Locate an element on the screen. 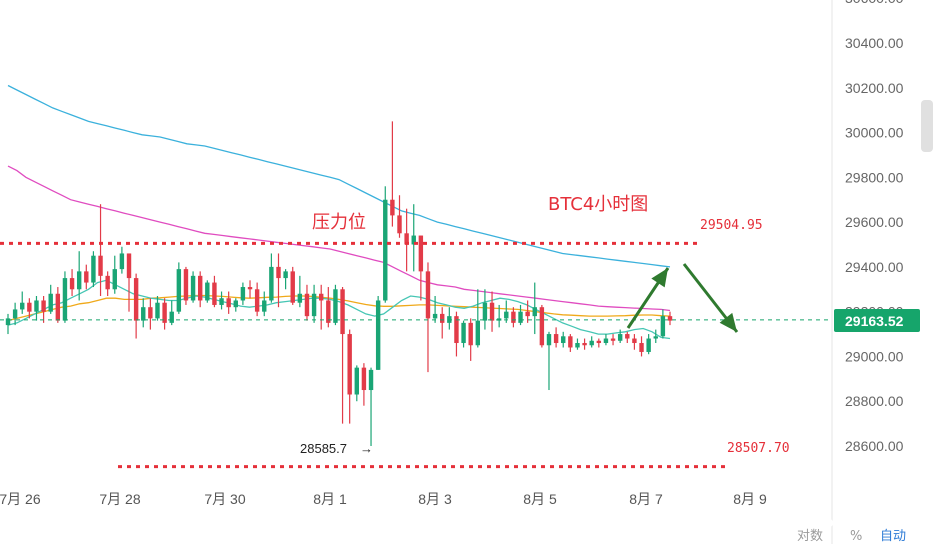 The height and width of the screenshot is (544, 937). y-tick-label: 29600.00 is located at coordinates (874, 222).